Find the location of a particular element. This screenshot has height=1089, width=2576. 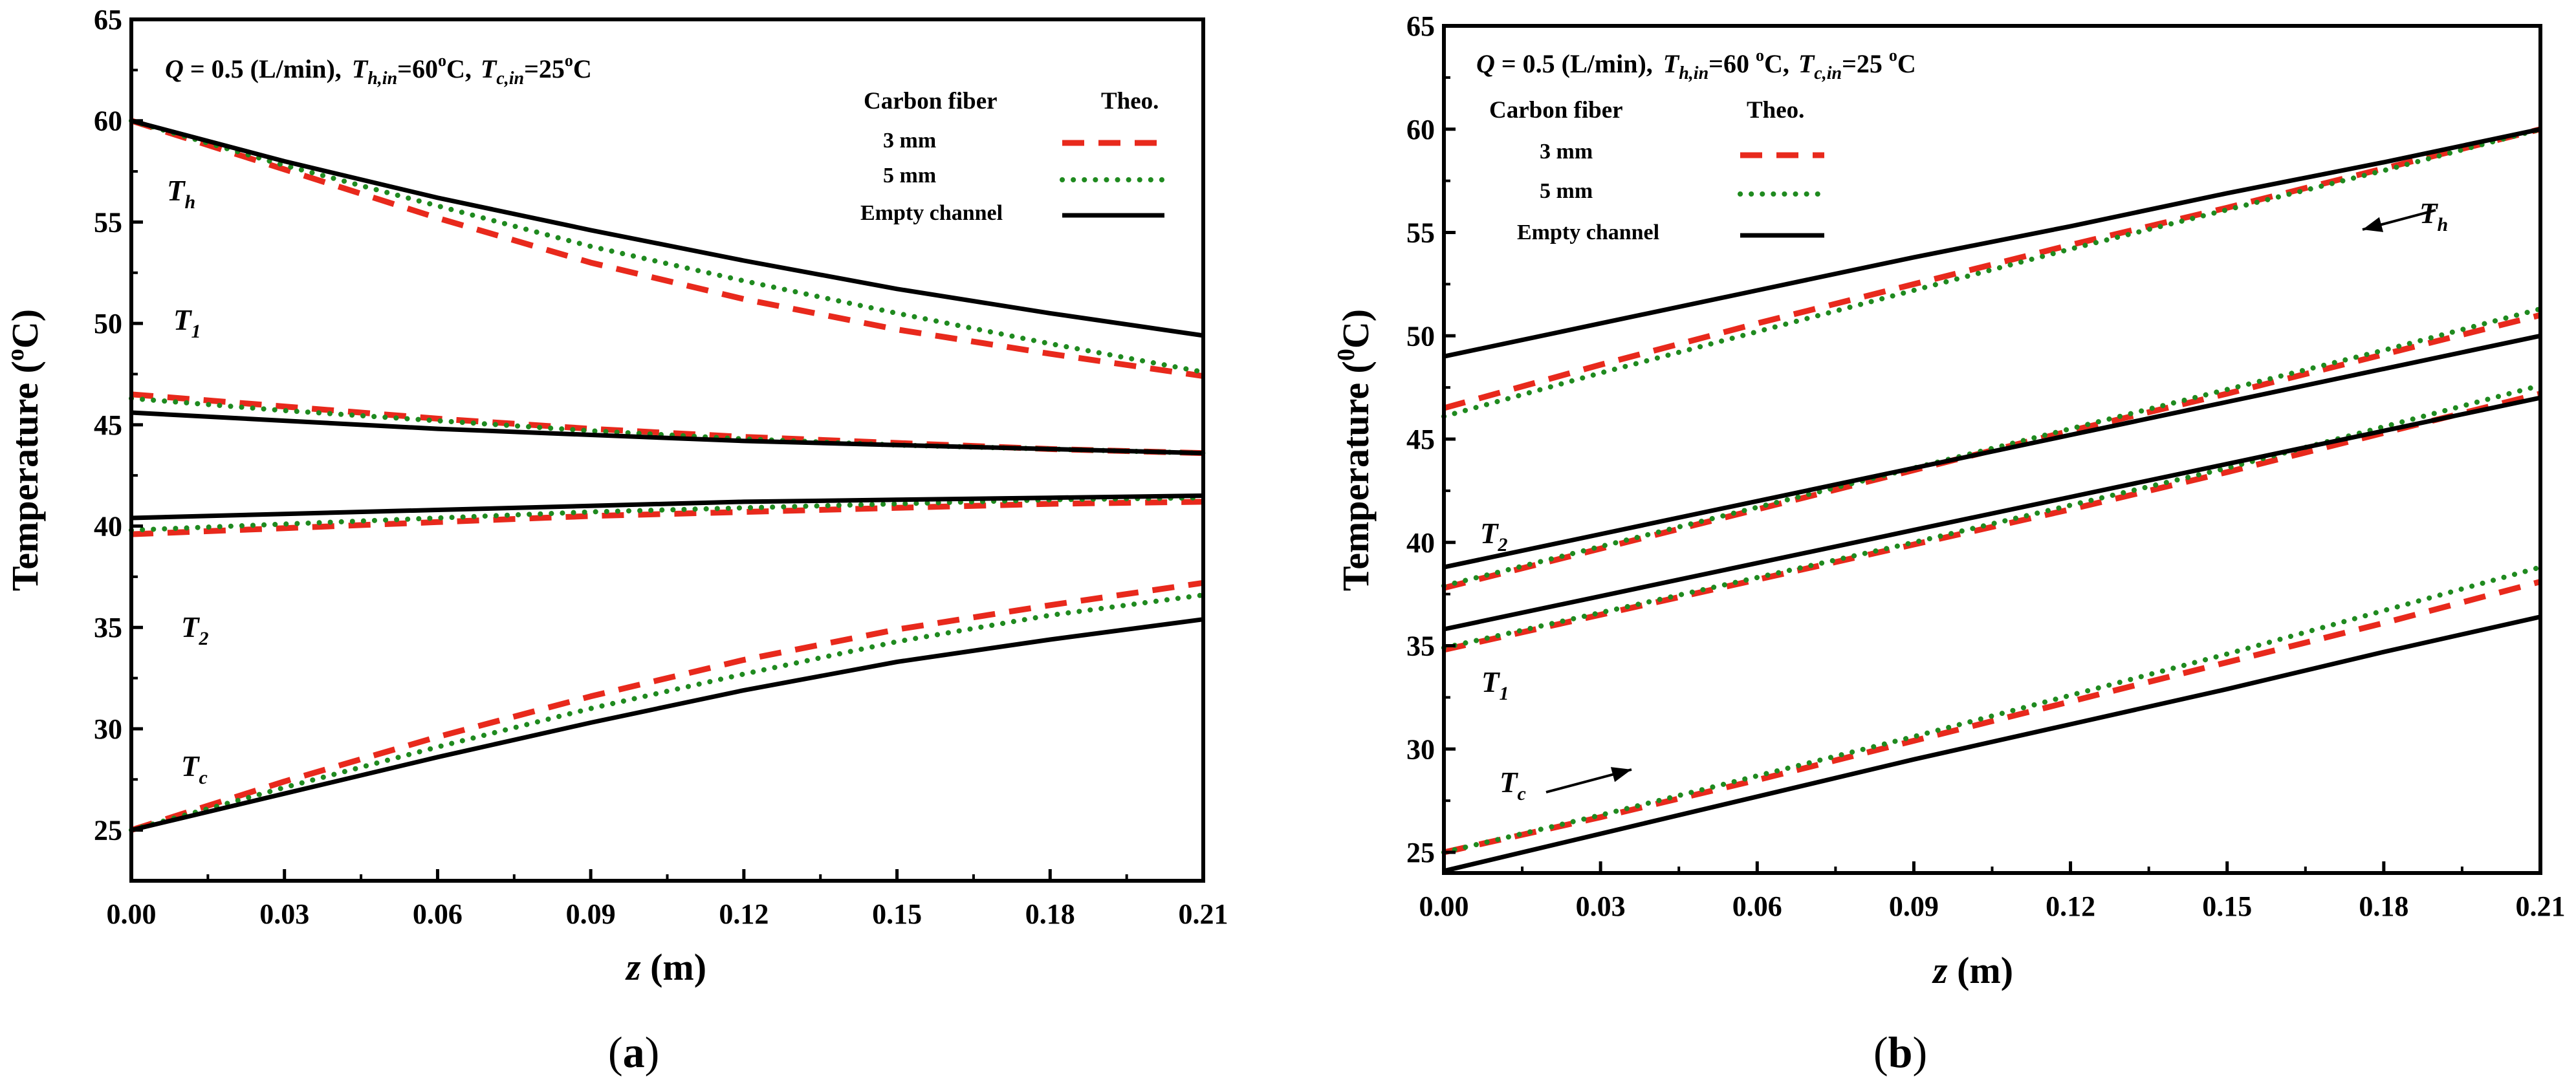

conditions-text: Q = 0.5 (L/min), Th,in=60 oC, Tc,in=25 oC is located at coordinates (1696, 64).